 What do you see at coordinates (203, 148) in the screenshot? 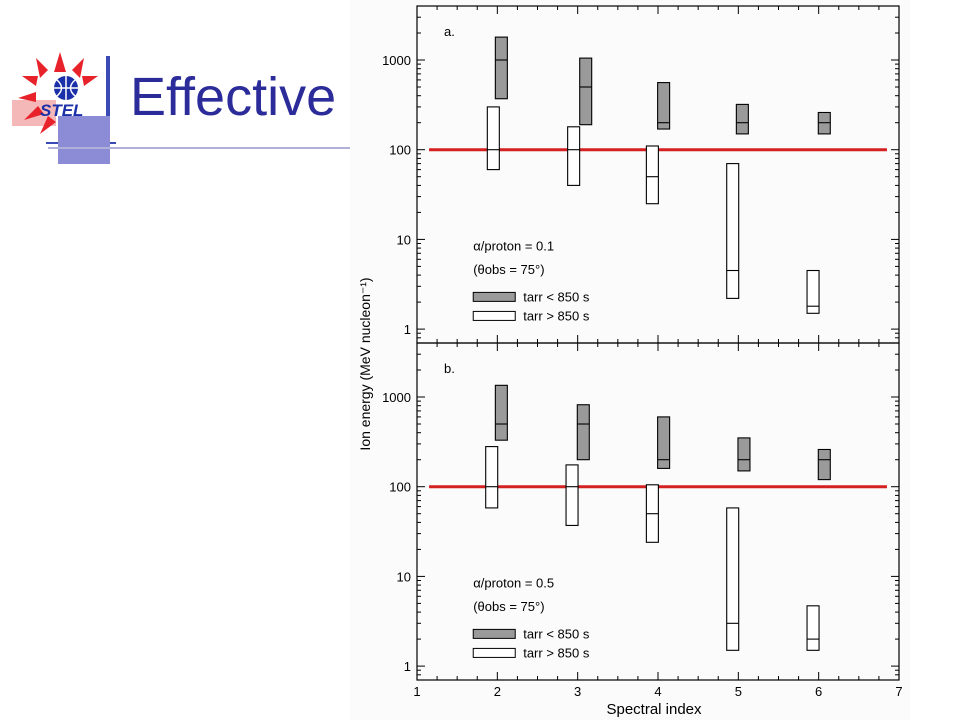
I see `logo-accent-line` at bounding box center [203, 148].